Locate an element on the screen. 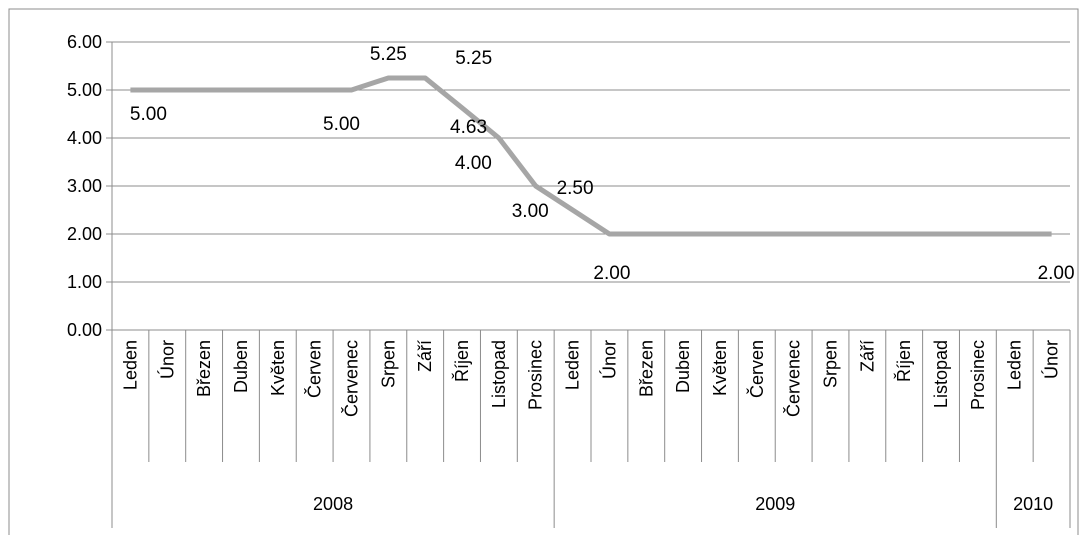  y-tick-label: 6.00 is located at coordinates (84, 42).